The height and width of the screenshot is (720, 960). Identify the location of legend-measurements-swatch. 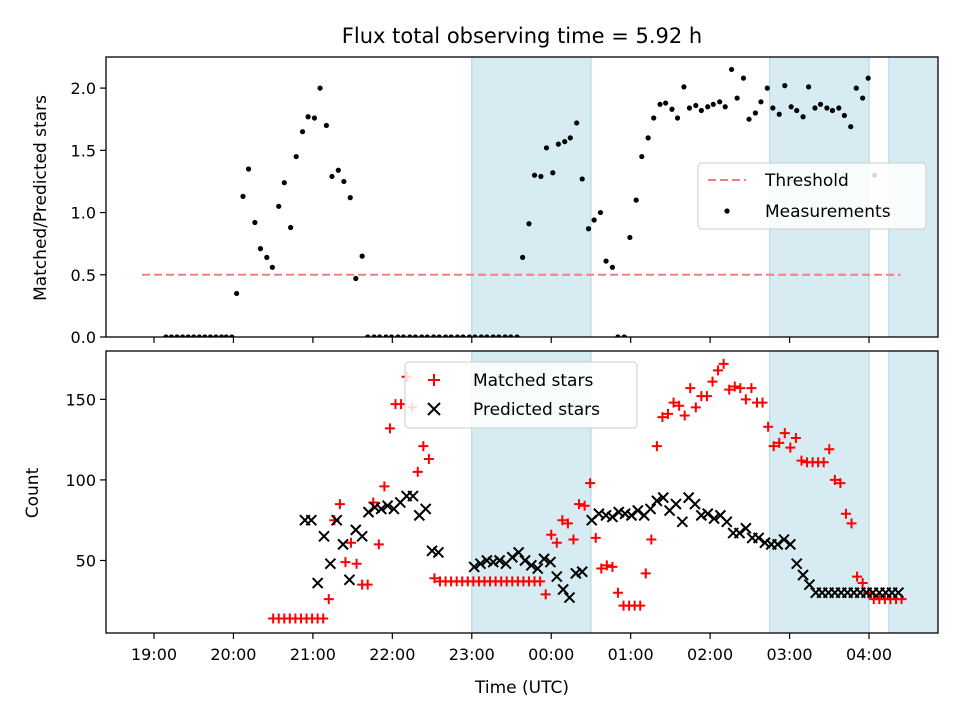
(727, 211).